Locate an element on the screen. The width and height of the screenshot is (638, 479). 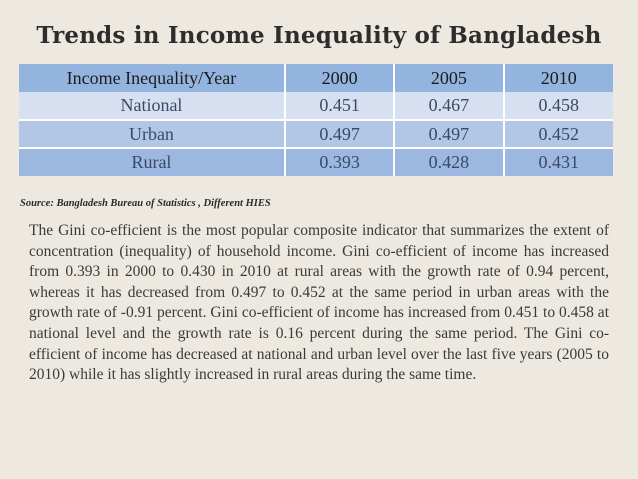
row-label: Urban is located at coordinates (152, 133).